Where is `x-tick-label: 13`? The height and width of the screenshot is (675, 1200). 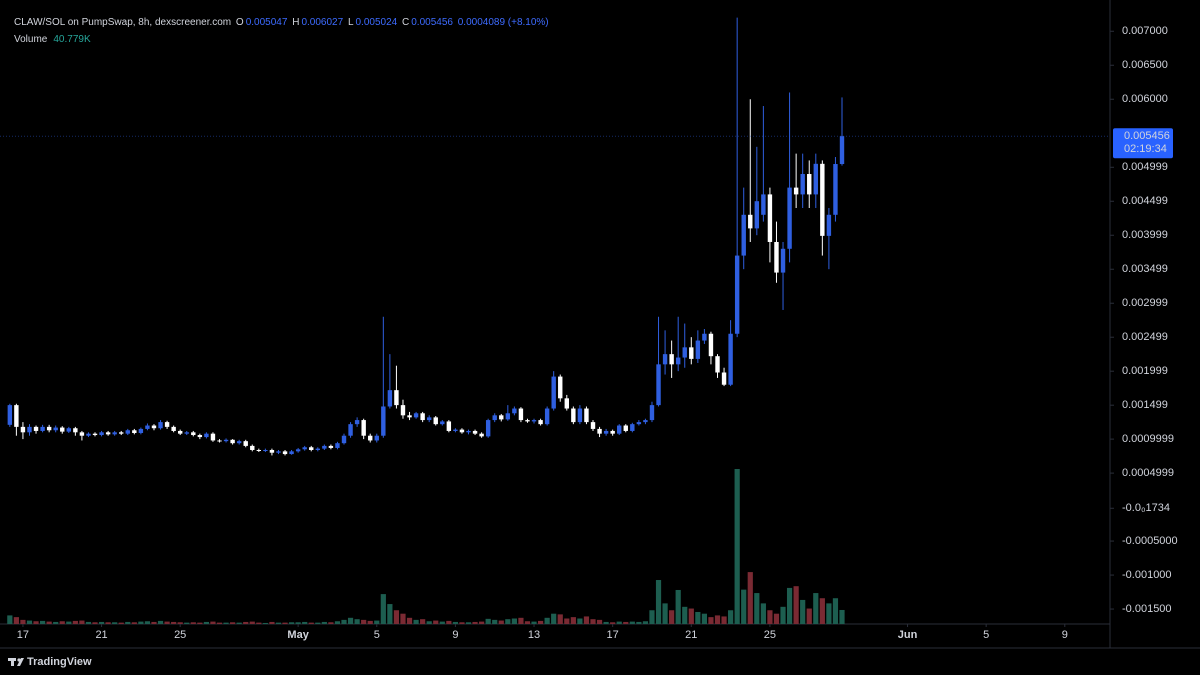
x-tick-label: 13 is located at coordinates (534, 635).